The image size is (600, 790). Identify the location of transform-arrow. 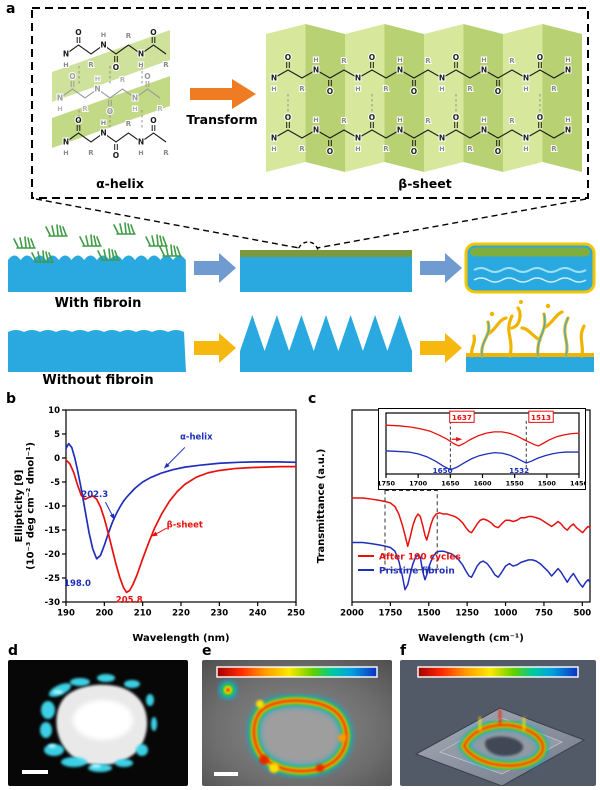
(223, 94).